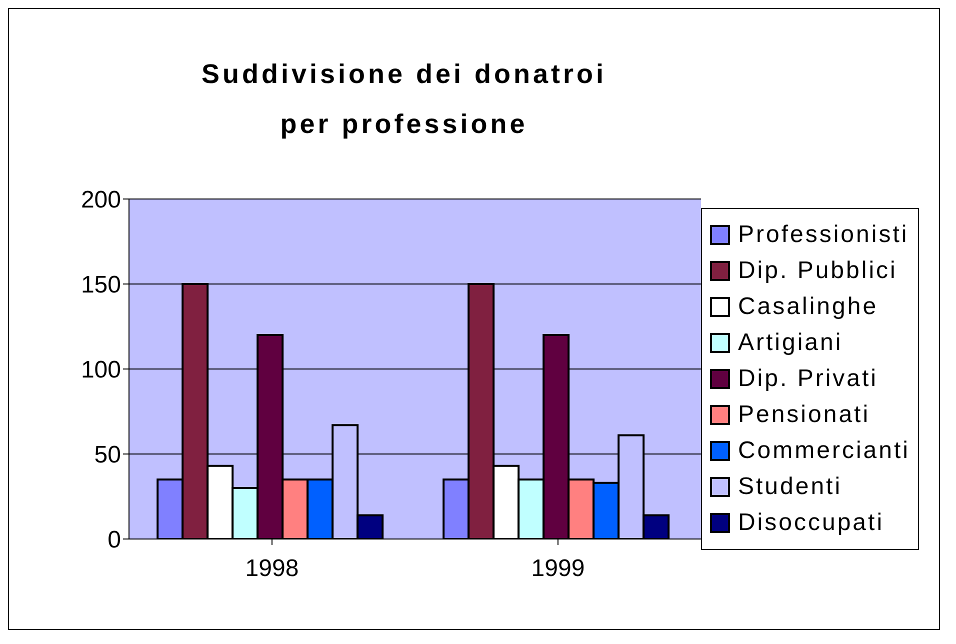 This screenshot has width=956, height=644. What do you see at coordinates (272, 568) in the screenshot?
I see `x-tick-label: 1998` at bounding box center [272, 568].